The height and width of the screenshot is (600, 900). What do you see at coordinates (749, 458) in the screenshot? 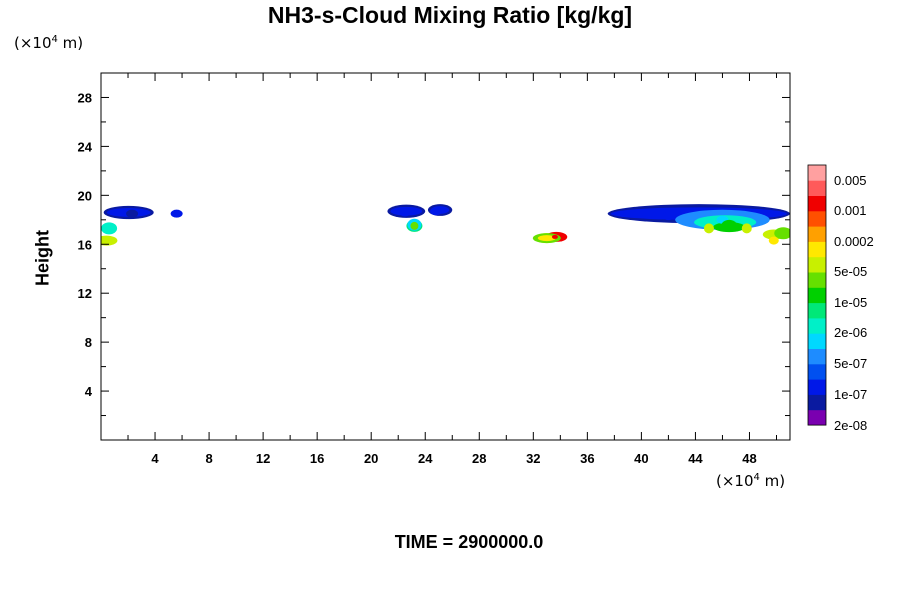
I see `x-tick-label: 48` at bounding box center [749, 458].